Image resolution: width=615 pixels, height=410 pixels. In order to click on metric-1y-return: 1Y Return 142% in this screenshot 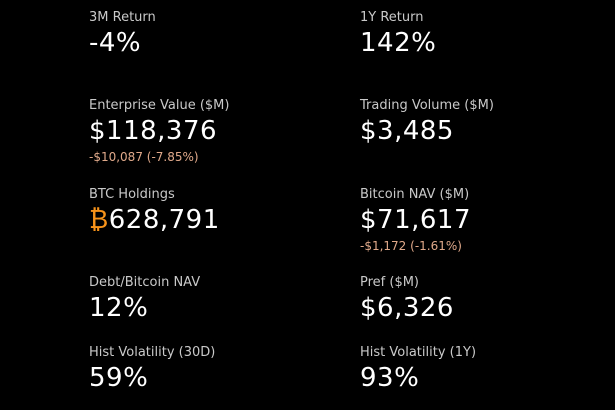, I will do `click(398, 34)`.